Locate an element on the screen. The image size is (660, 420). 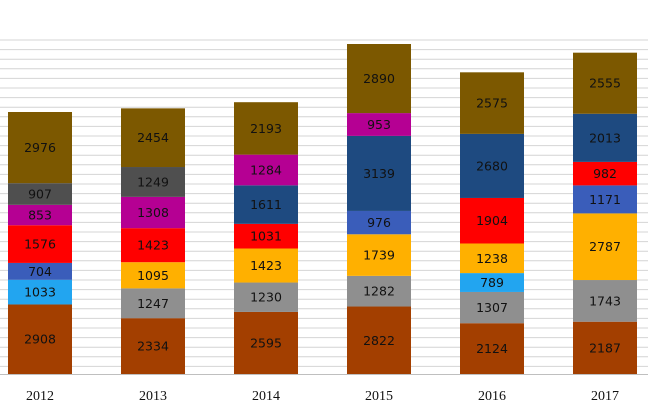
data-label: 1238 is located at coordinates (492, 258).